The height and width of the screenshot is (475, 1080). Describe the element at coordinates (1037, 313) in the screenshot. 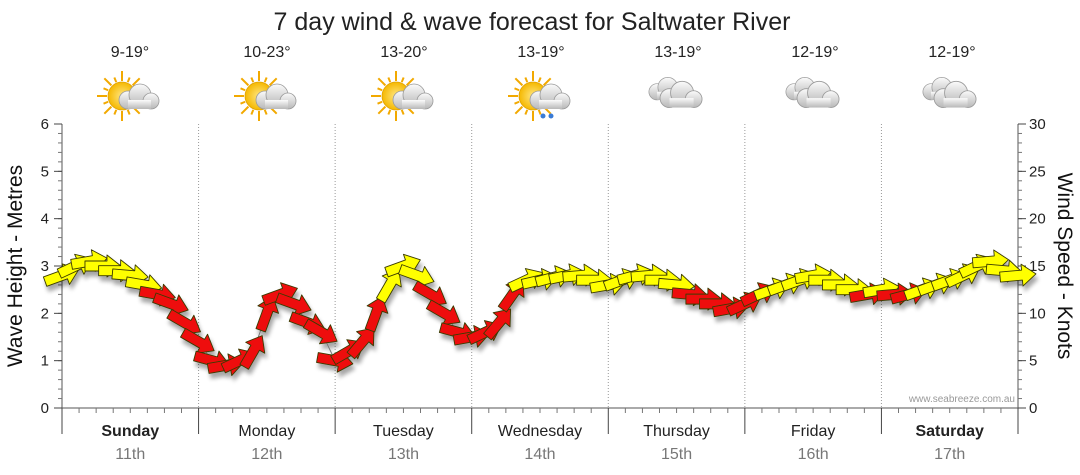

I see `right-tick-label: 10` at that location.